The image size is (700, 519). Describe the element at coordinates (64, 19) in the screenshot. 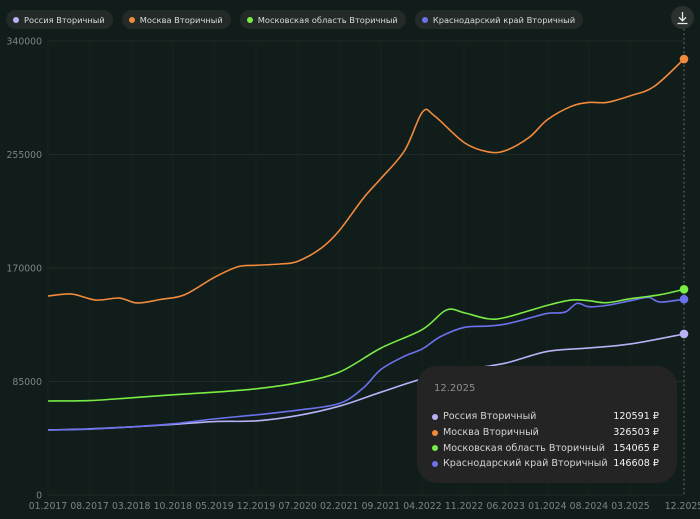

I see `legend-label-russia: Россия Вторичный` at that location.